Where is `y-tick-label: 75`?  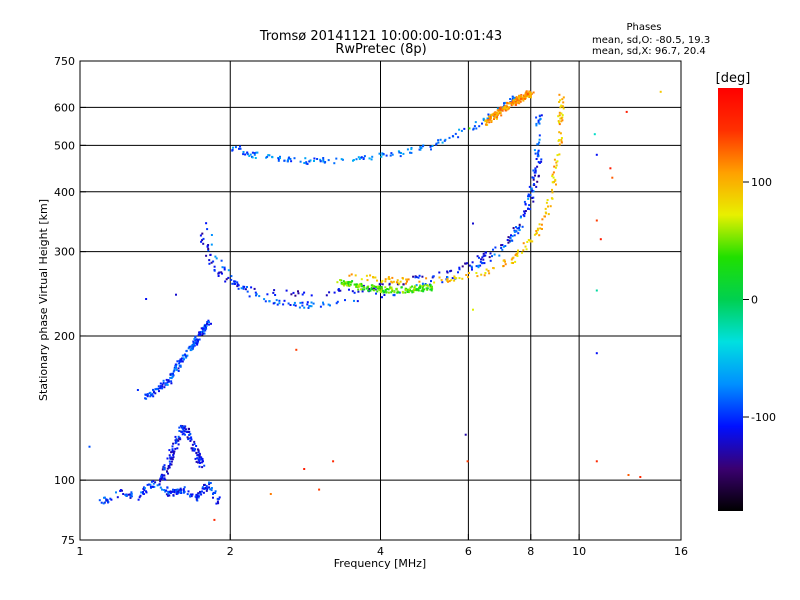 y-tick-label: 75 is located at coordinates (68, 540).